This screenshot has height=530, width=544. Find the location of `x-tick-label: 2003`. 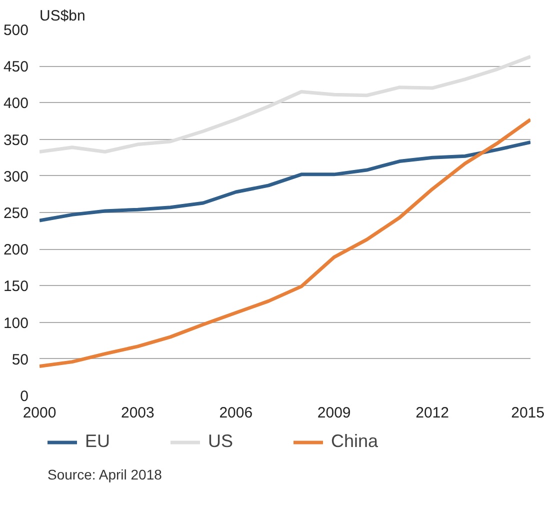

x-tick-label: 2003 is located at coordinates (137, 413).